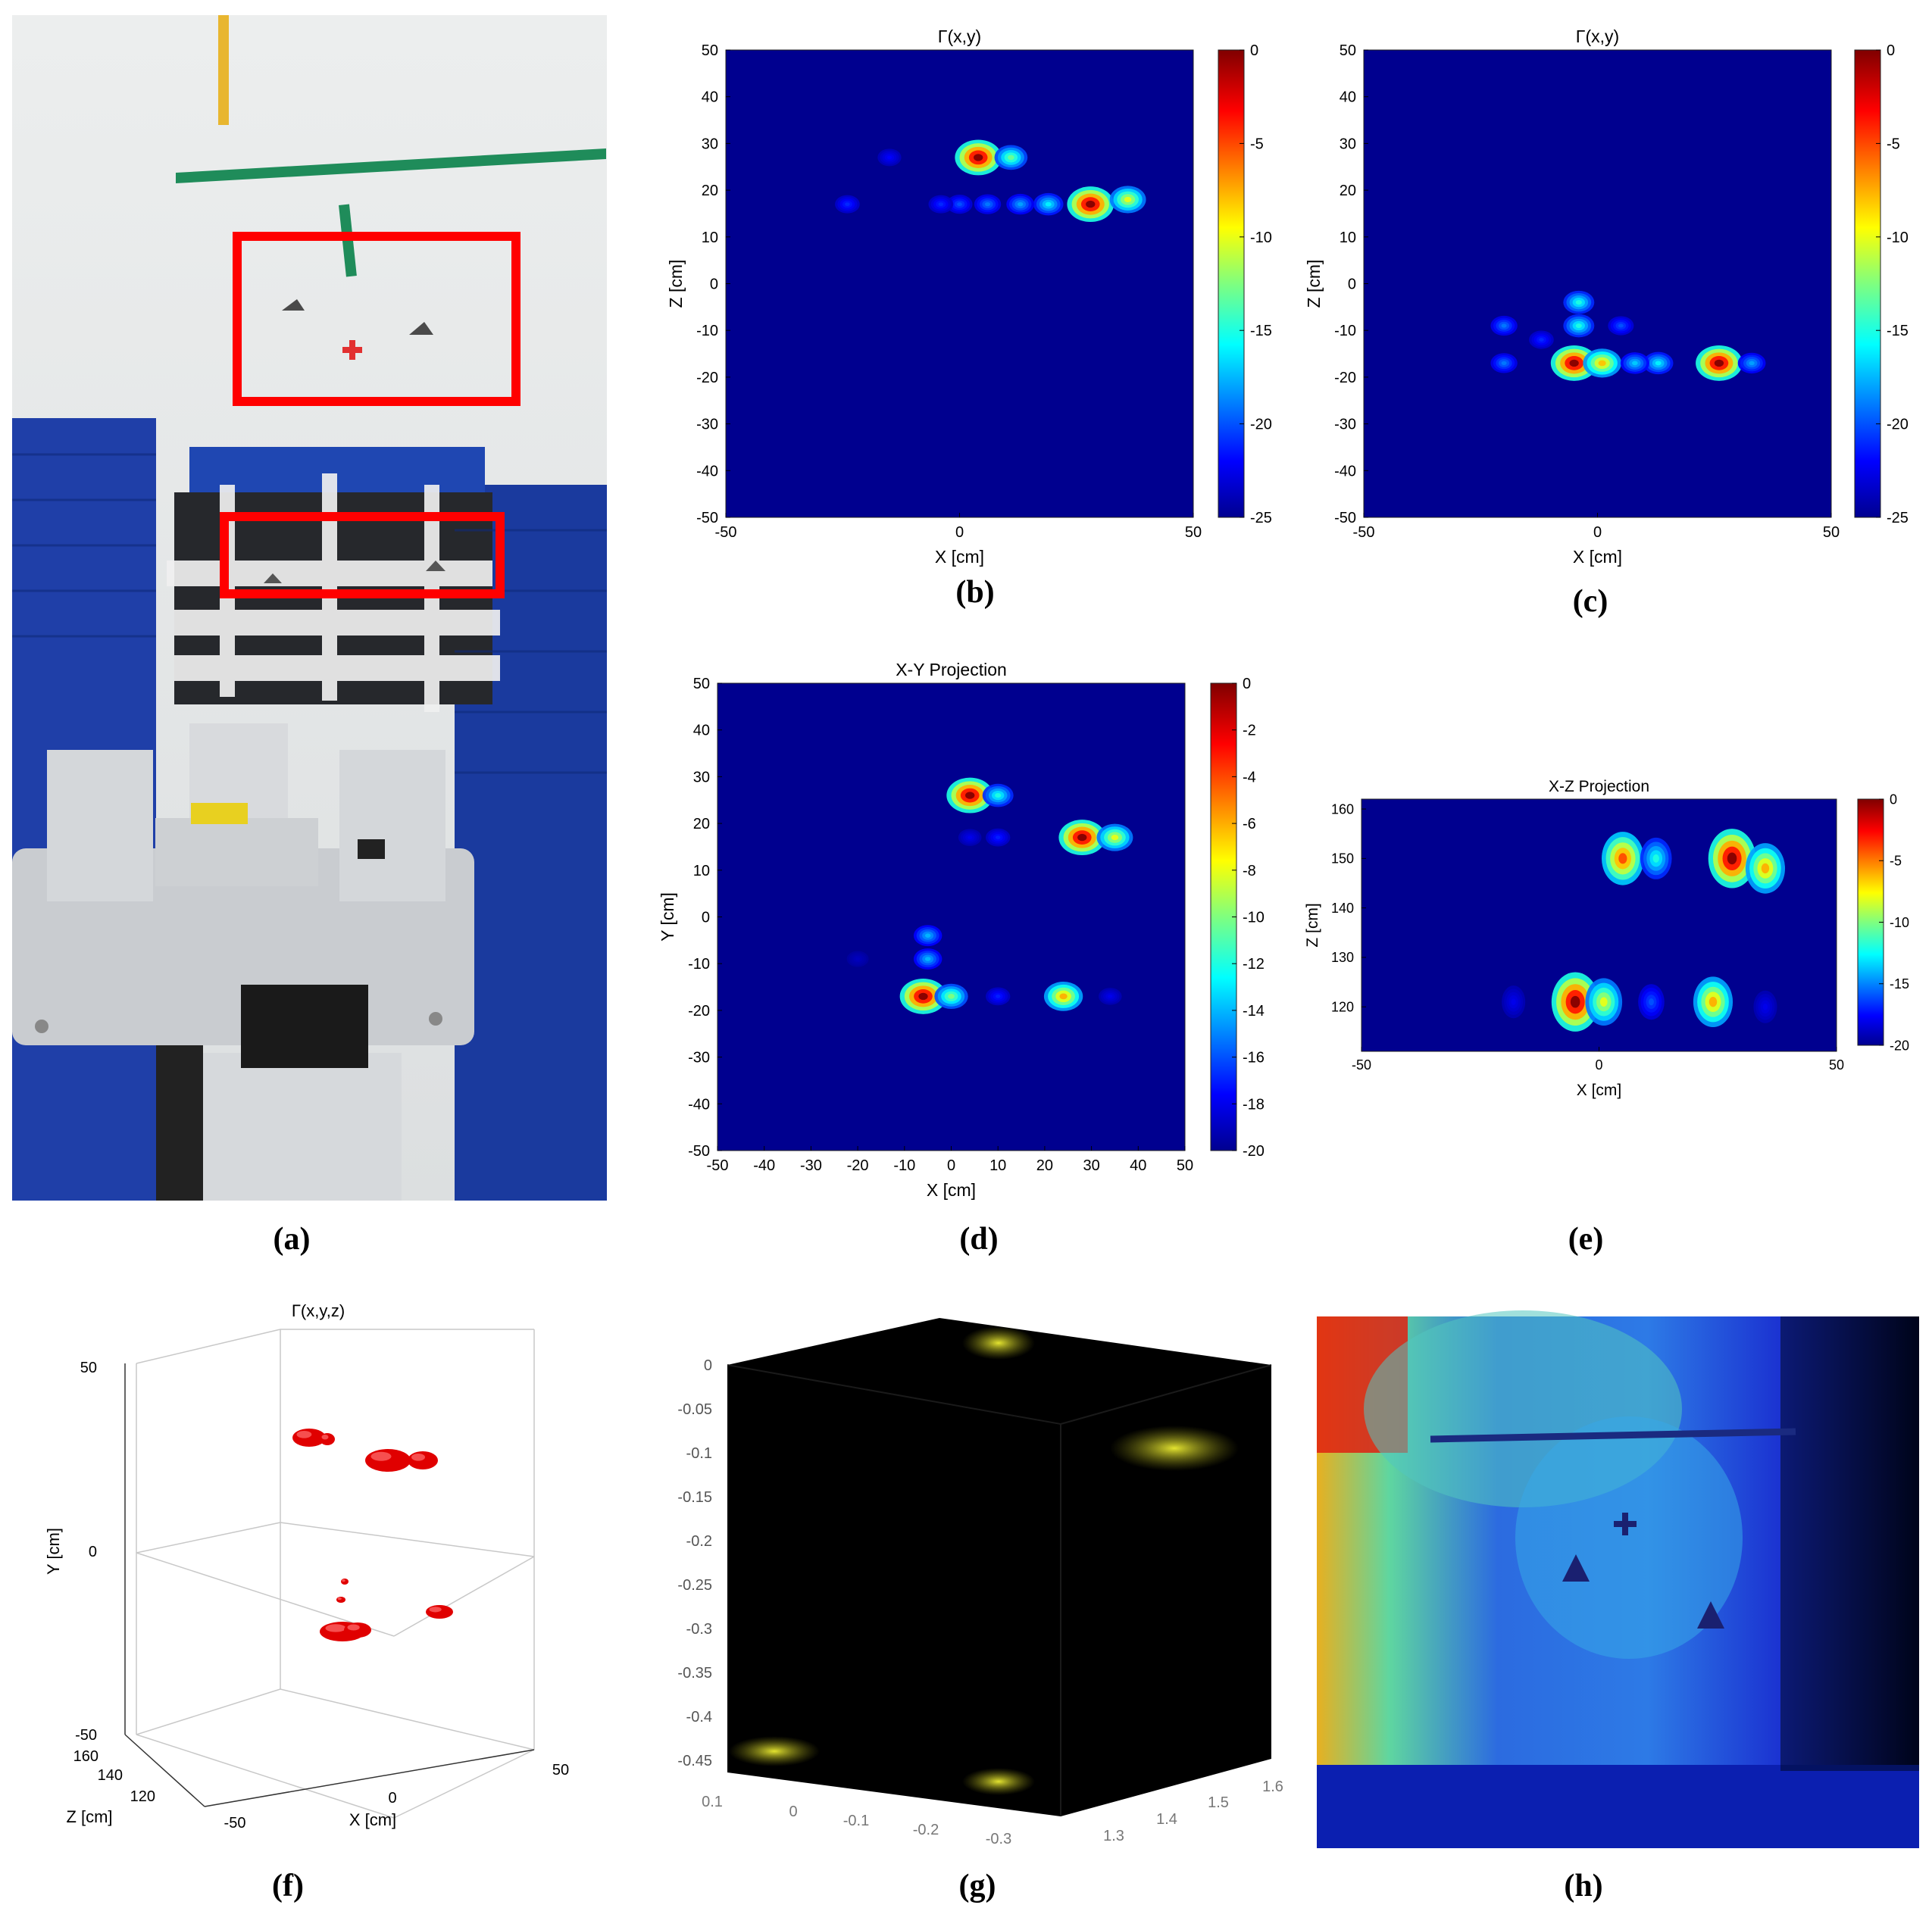  Describe the element at coordinates (990, 895) in the screenshot. I see `blobs-d` at that location.